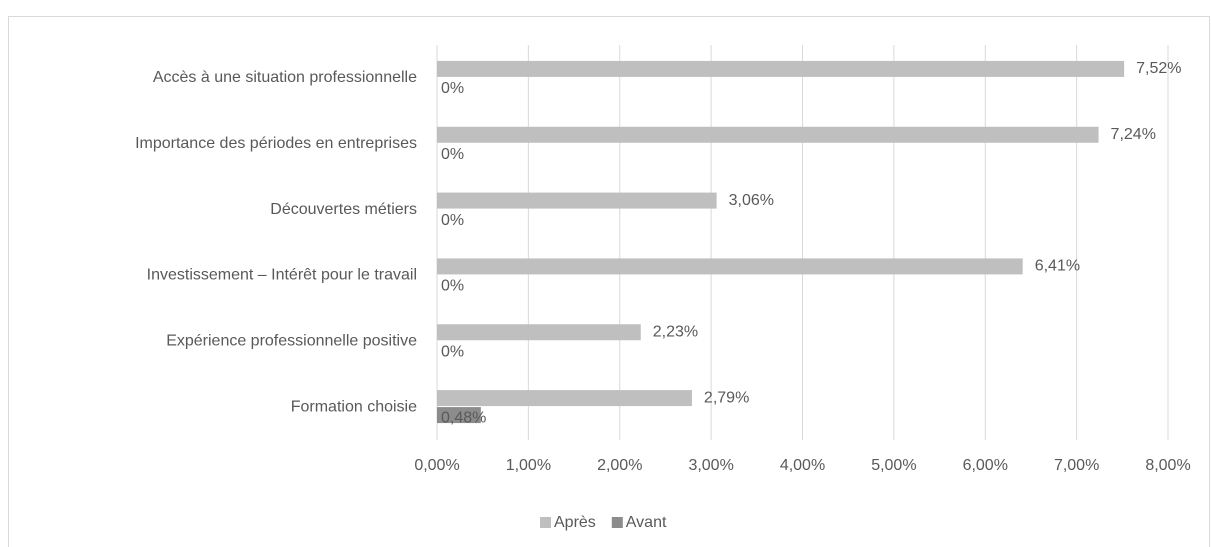  What do you see at coordinates (985, 465) in the screenshot?
I see `x-tick-label: 6,00%` at bounding box center [985, 465].